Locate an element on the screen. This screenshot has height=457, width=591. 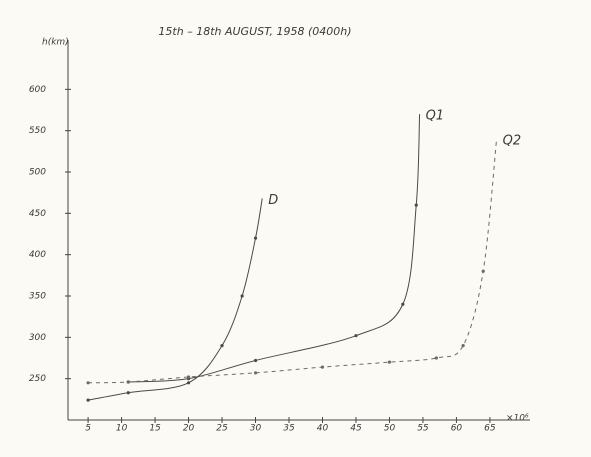
y-tick-label: 350 is located at coordinates (37, 297).